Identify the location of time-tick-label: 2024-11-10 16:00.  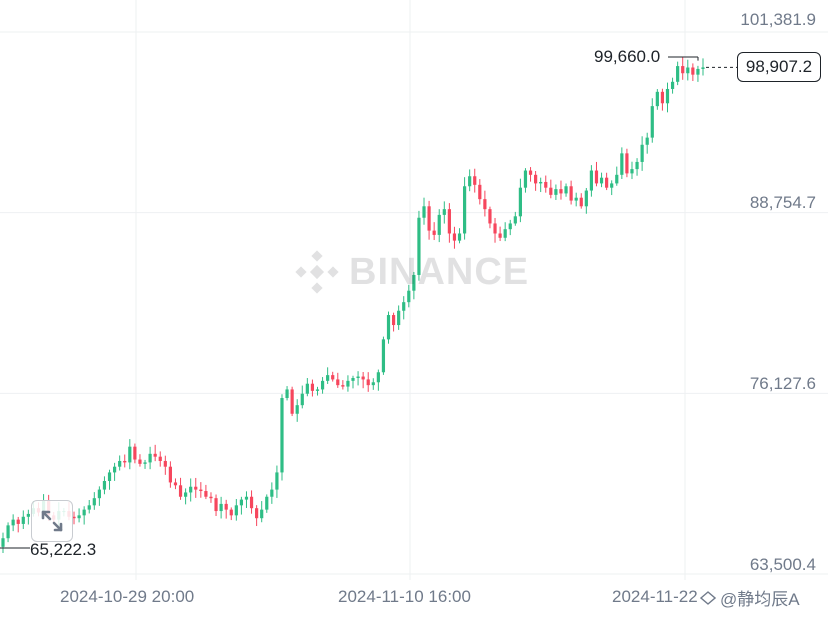
(404, 596).